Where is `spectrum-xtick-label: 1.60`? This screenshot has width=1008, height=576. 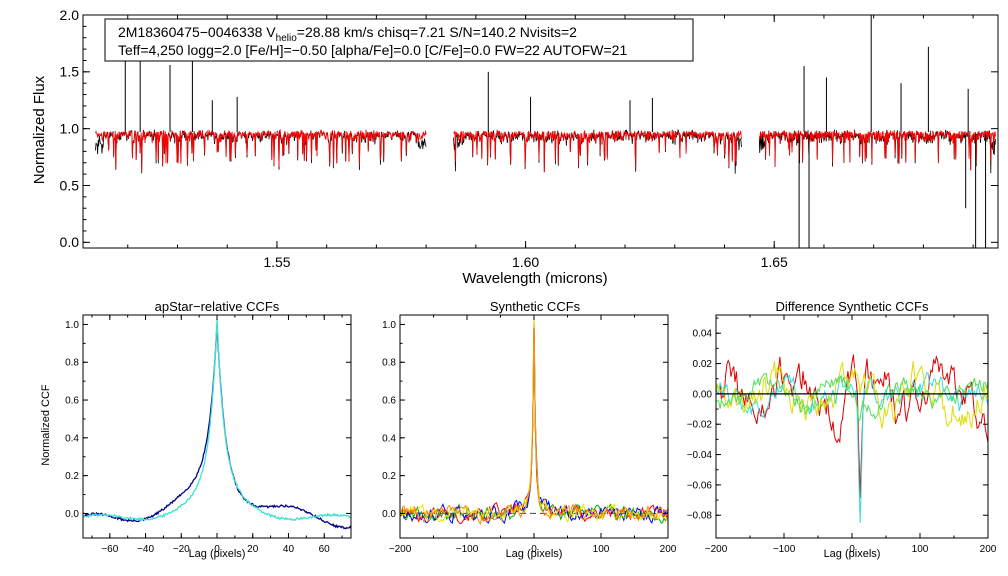 spectrum-xtick-label: 1.60 is located at coordinates (525, 262).